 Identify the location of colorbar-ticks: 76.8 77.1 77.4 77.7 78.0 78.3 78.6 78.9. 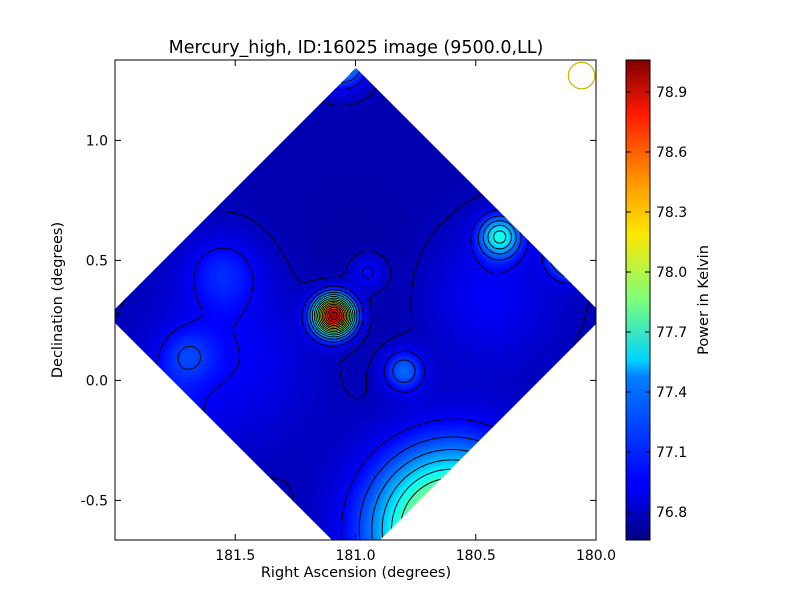
(656, 303).